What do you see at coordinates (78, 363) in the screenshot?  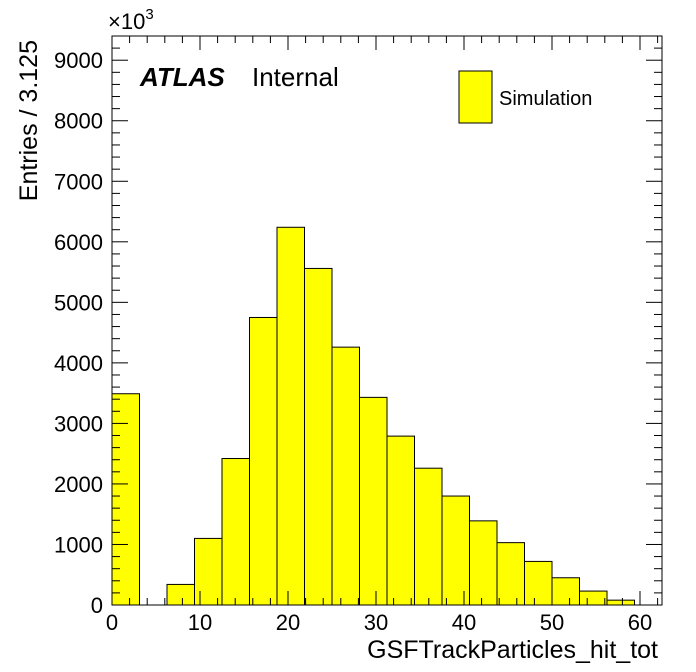 I see `y-tick-label: 4000` at bounding box center [78, 363].